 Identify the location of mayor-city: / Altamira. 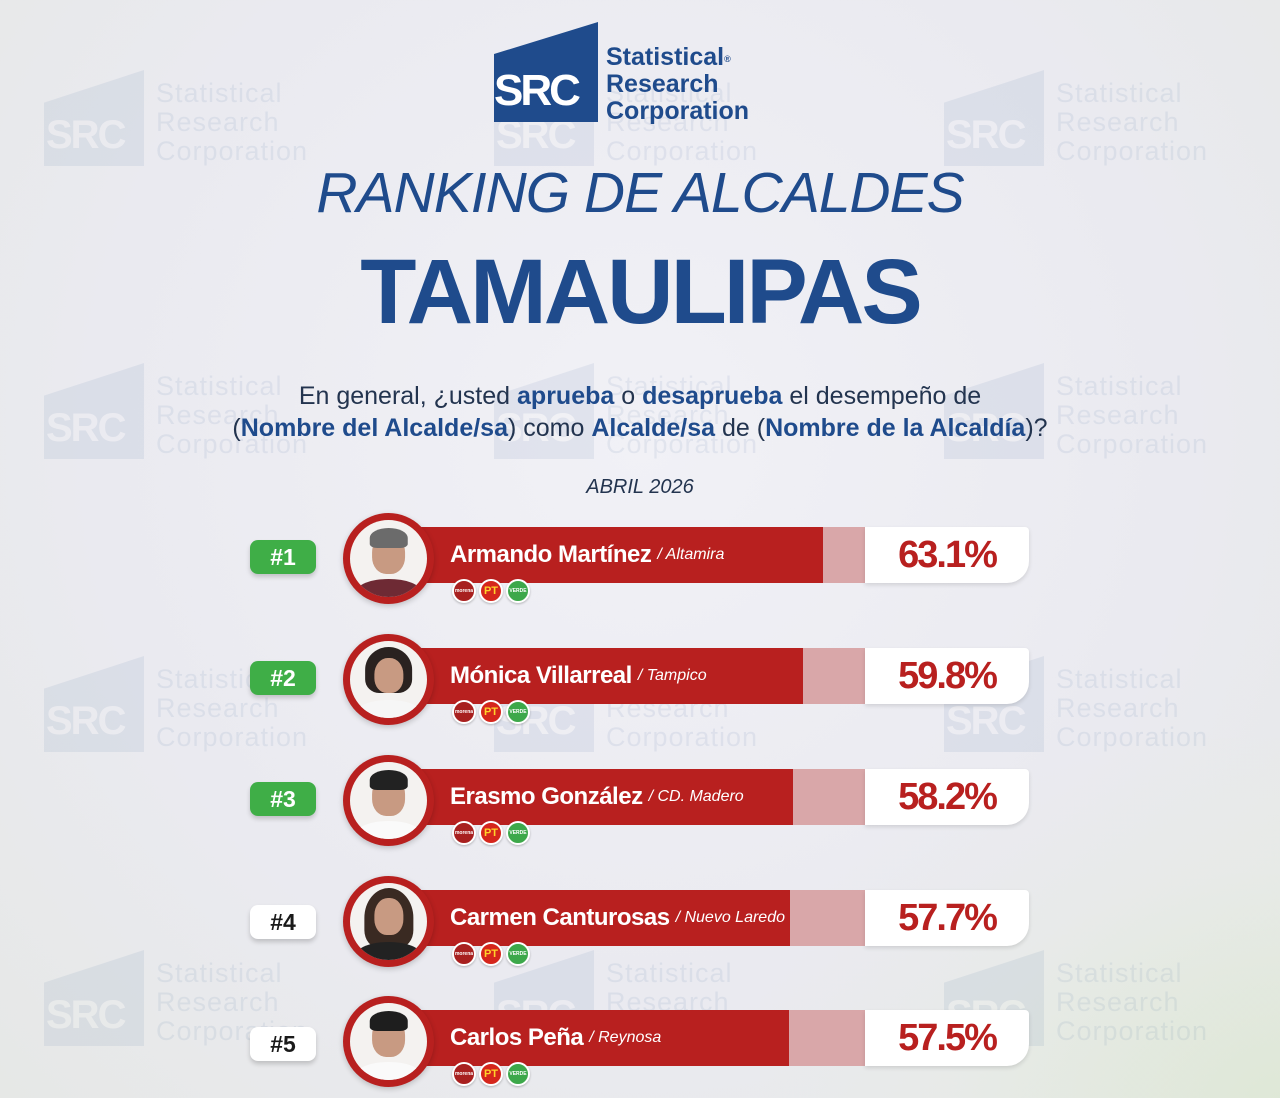
(691, 554).